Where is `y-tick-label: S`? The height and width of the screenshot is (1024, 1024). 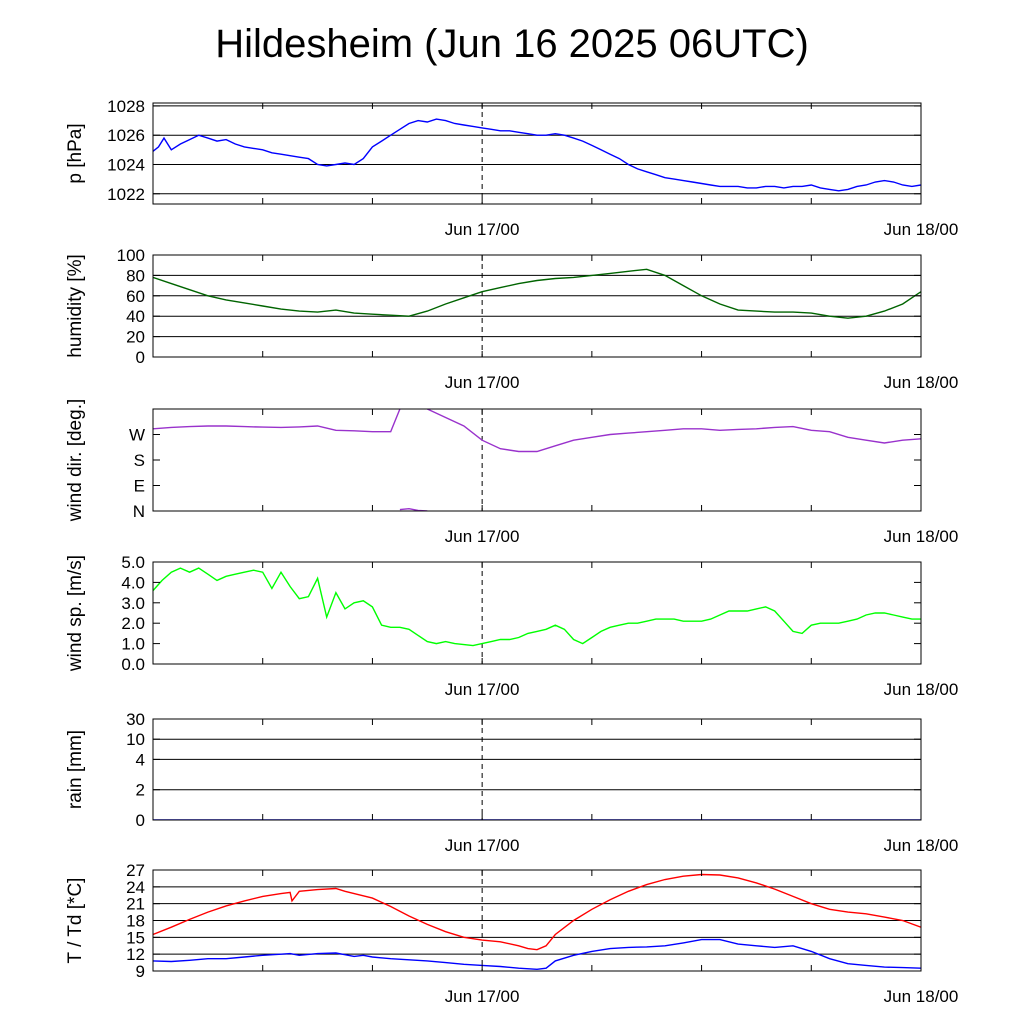 y-tick-label: S is located at coordinates (139, 460).